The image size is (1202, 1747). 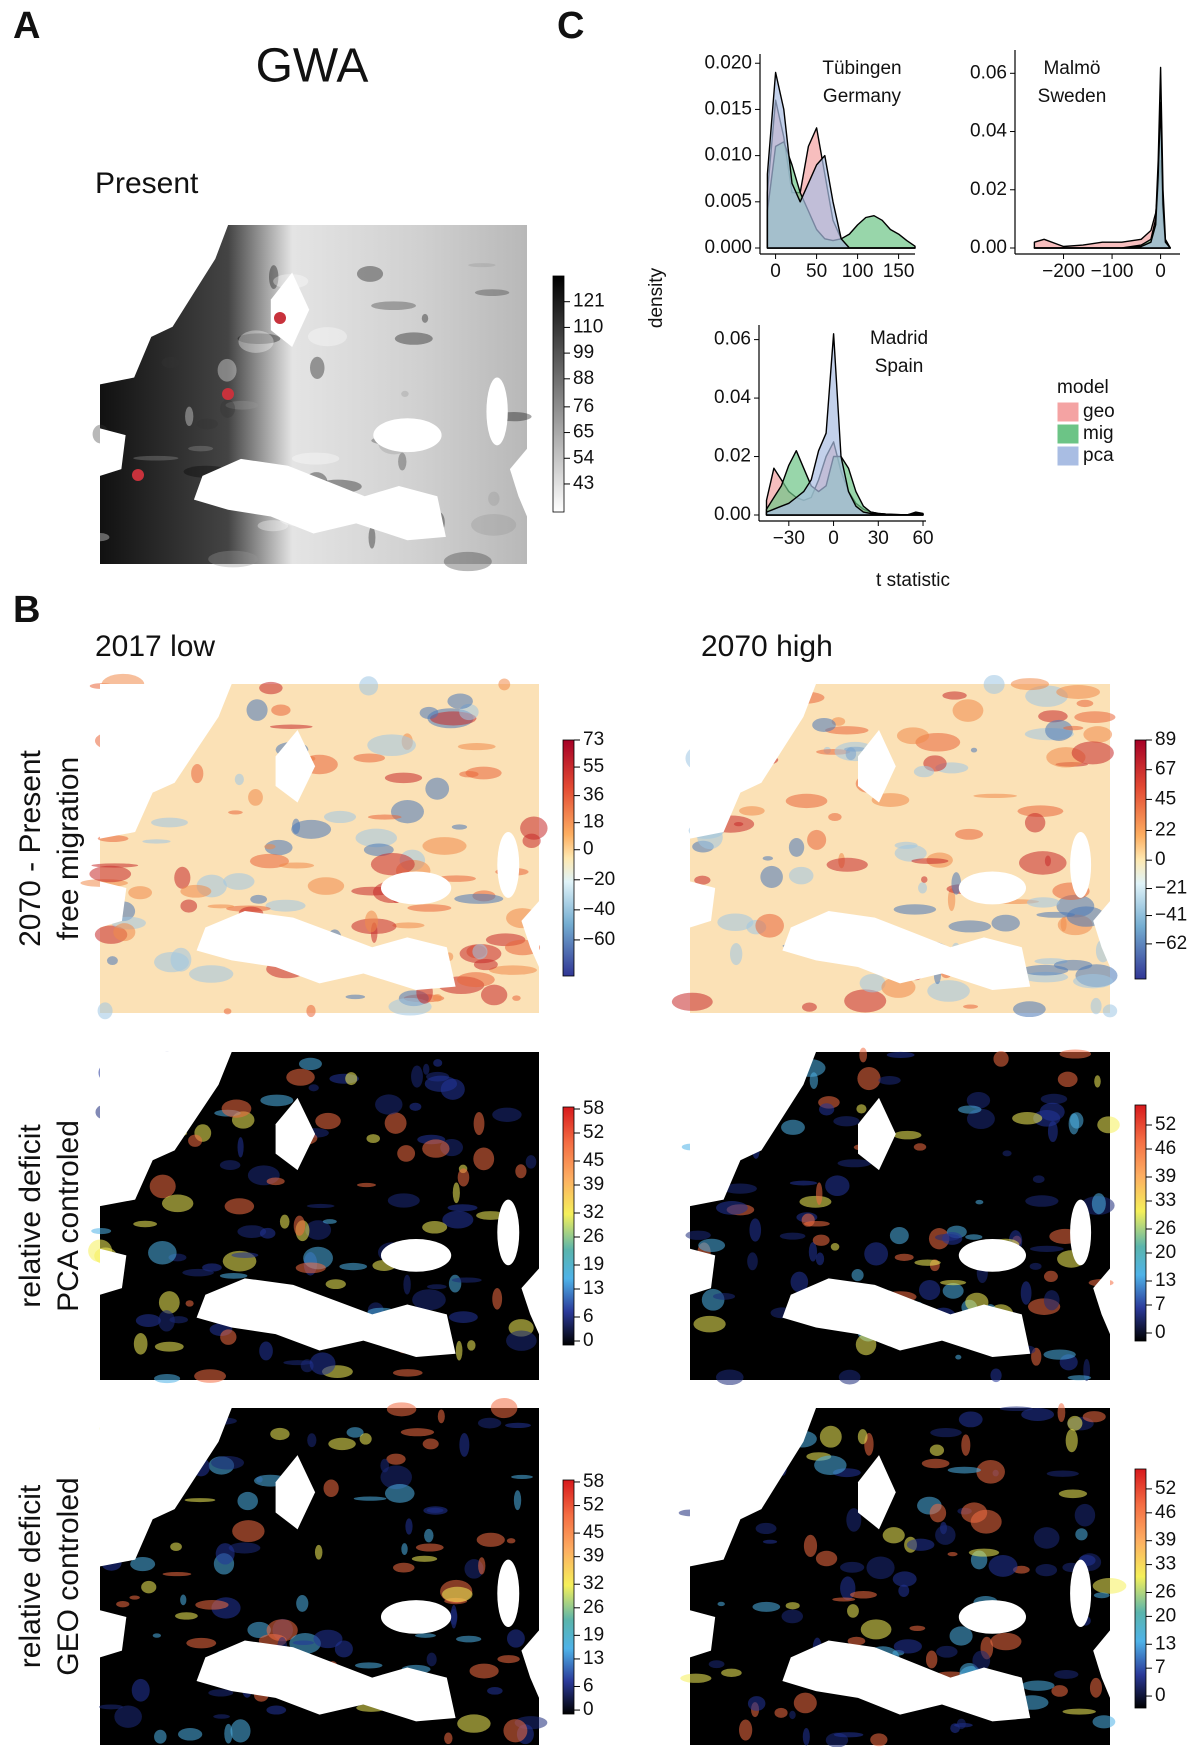 I want to click on y-tick-label: 0.06, so click(x=732, y=339).